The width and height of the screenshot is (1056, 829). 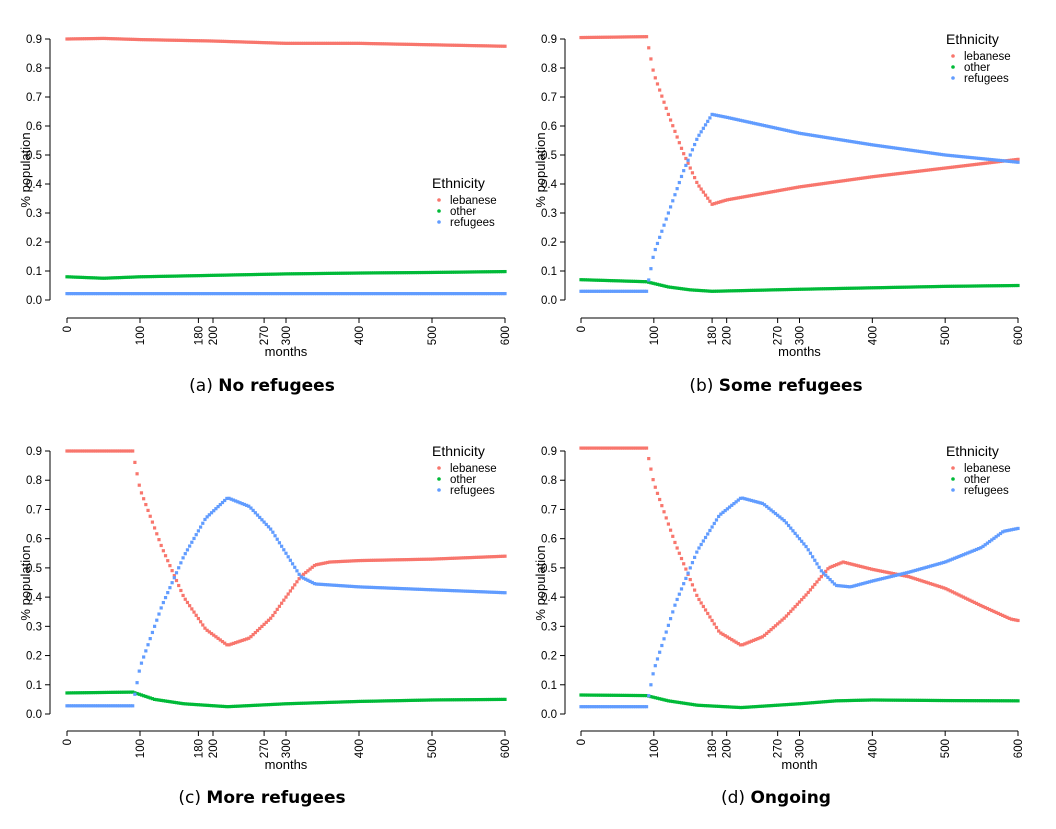 I want to click on panel-caption: (d) Ongoing, so click(x=776, y=798).